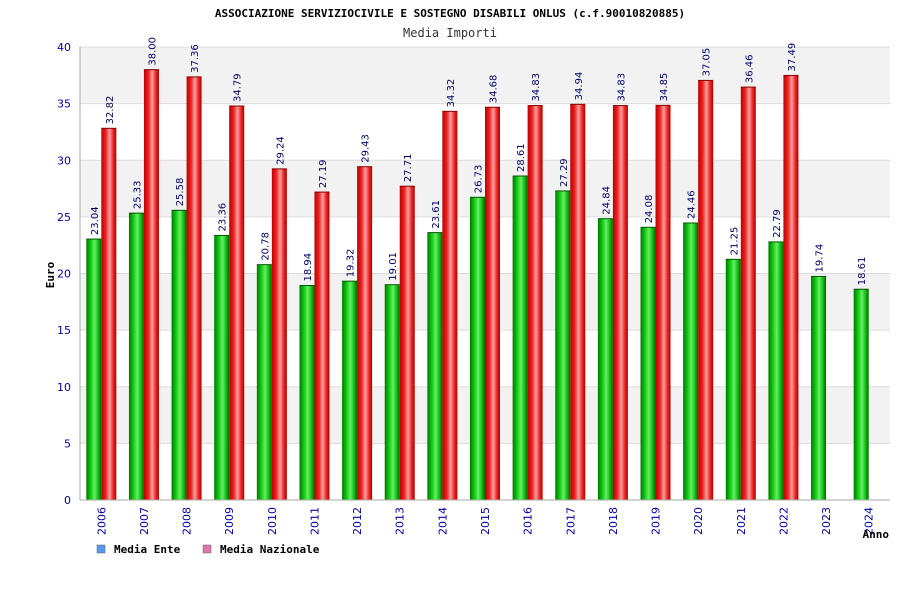  Describe the element at coordinates (435, 366) in the screenshot. I see `bar-media-ente-2014` at that location.